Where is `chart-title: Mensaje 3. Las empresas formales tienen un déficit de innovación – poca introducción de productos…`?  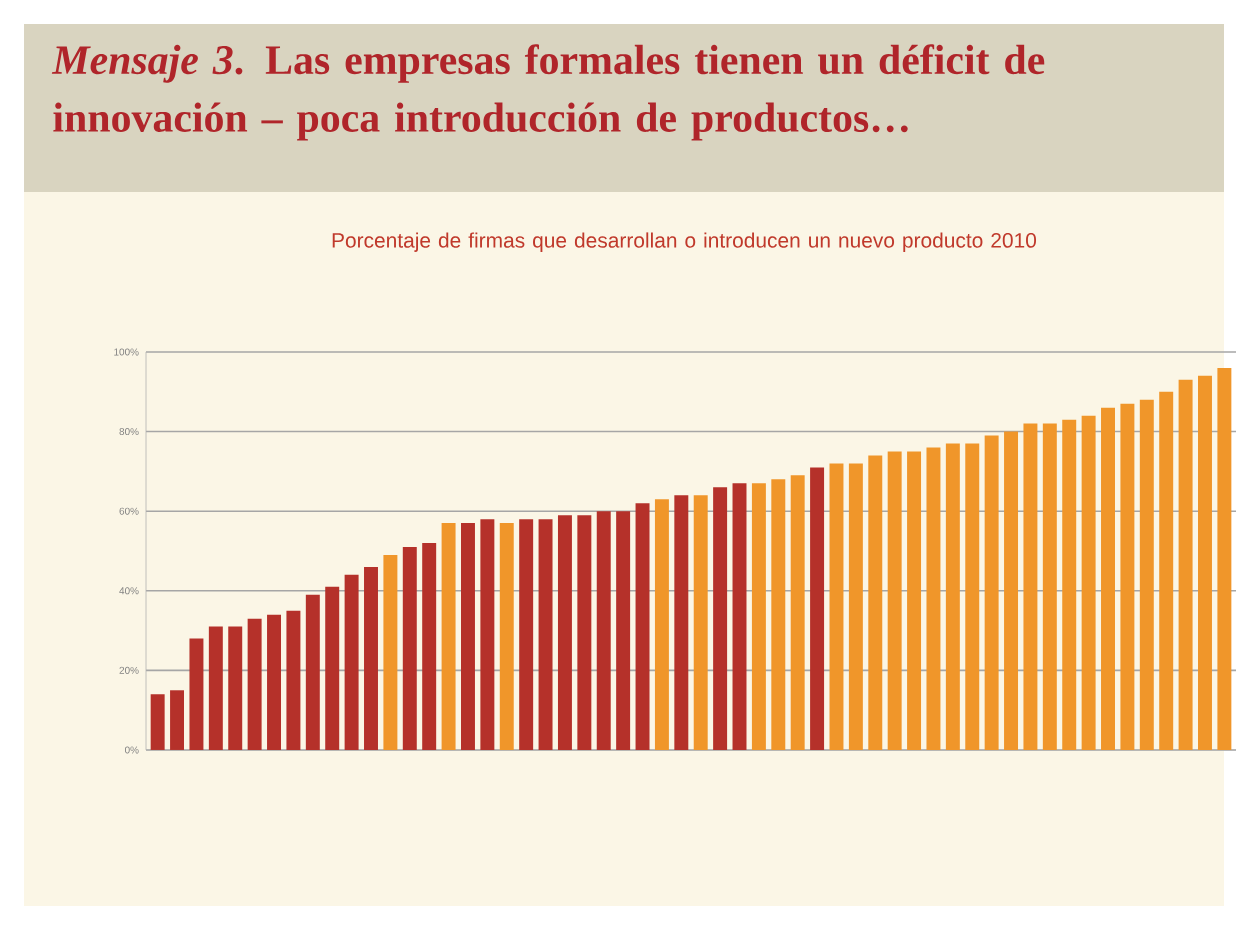 chart-title: Mensaje 3. Las empresas formales tienen un déficit de innovación – poca introducción de productos… is located at coordinates (548, 92).